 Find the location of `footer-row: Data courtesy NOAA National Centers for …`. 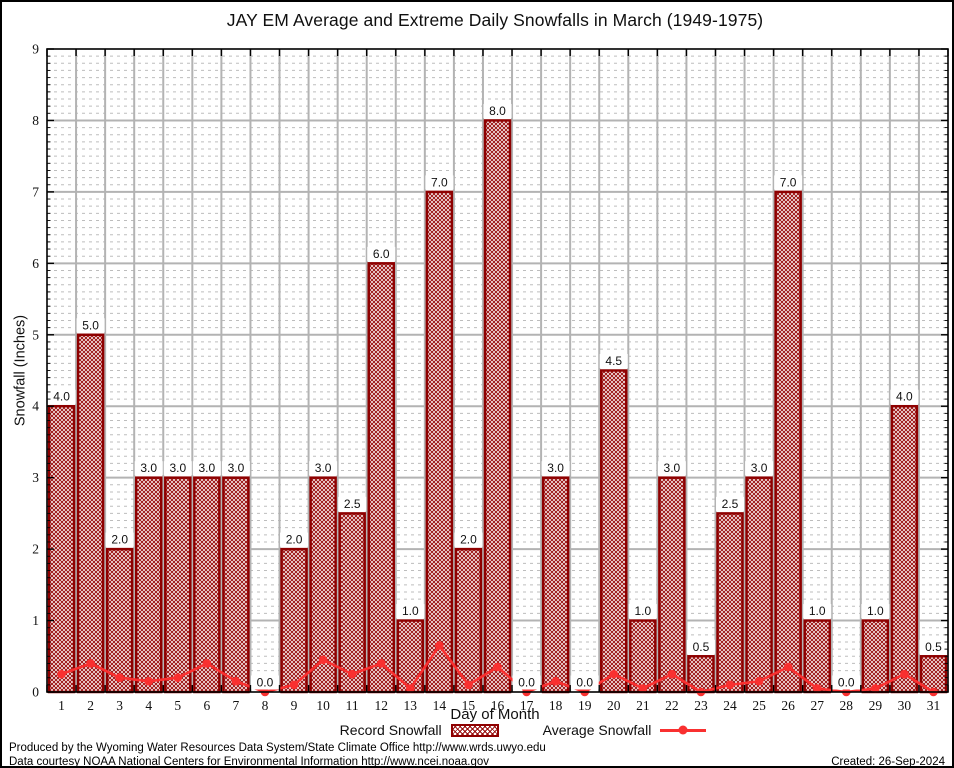

footer-row: Data courtesy NOAA National Centers for … is located at coordinates (477, 762).